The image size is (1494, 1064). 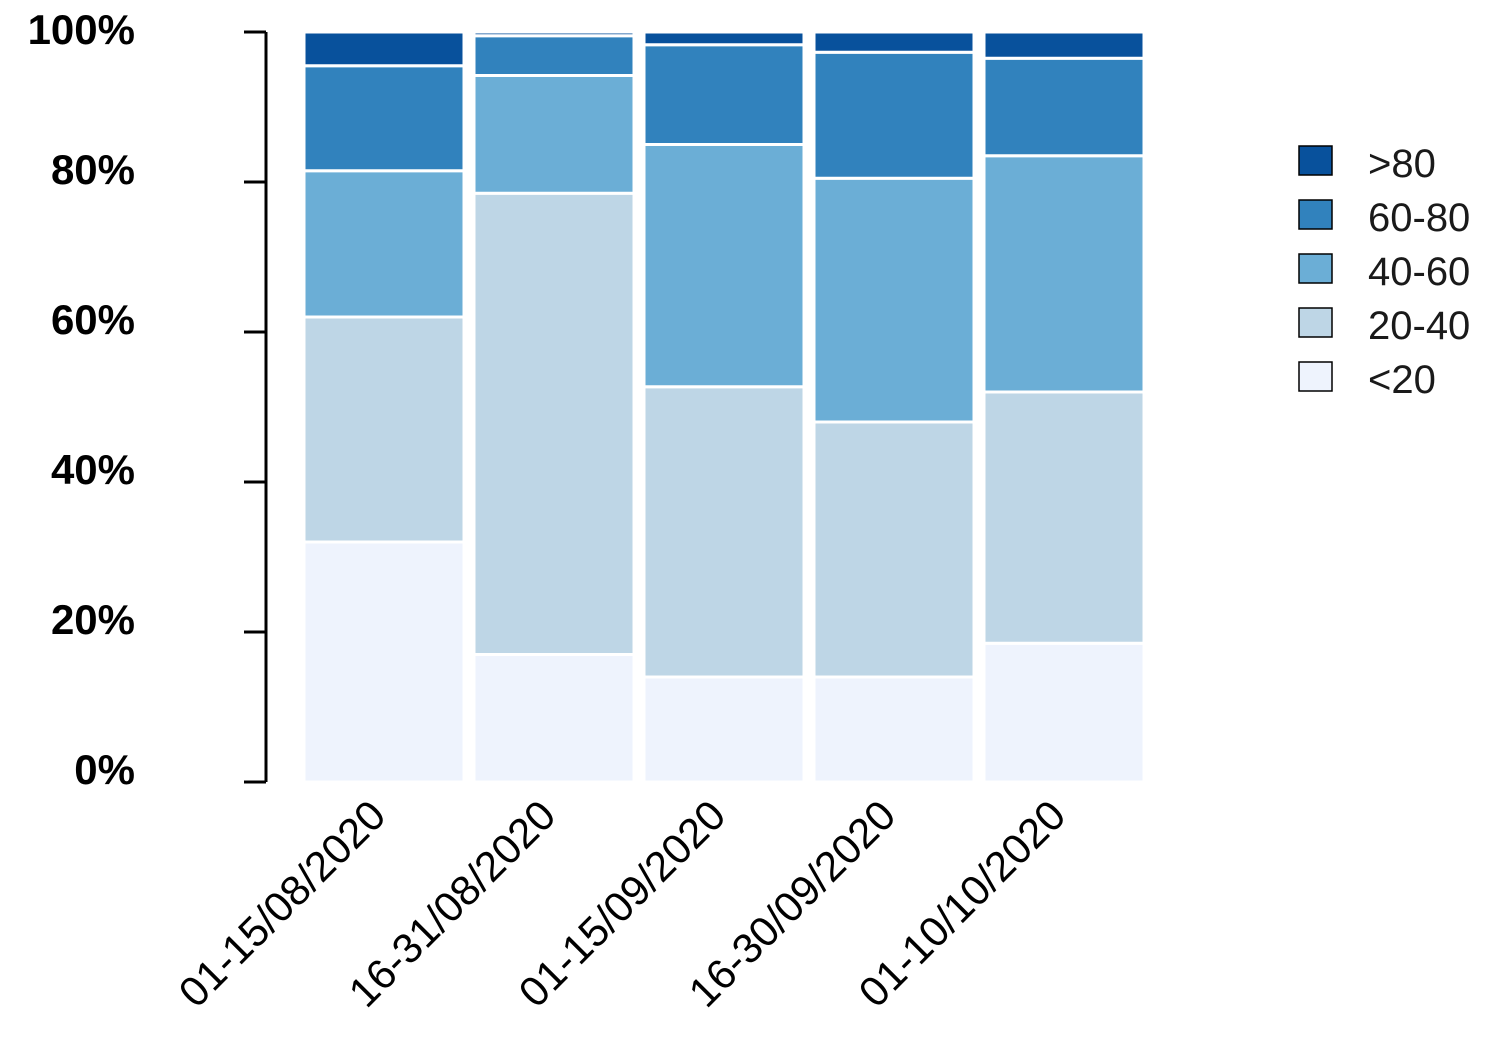 I want to click on y-axis: 0% 20% 40% 60% 80% 100%, so click(x=148, y=399).